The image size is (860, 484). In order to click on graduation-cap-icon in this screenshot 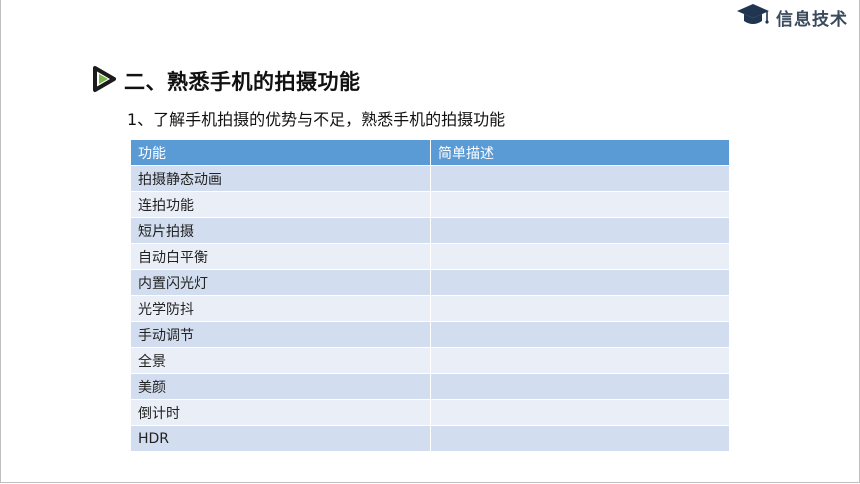, I will do `click(753, 17)`.